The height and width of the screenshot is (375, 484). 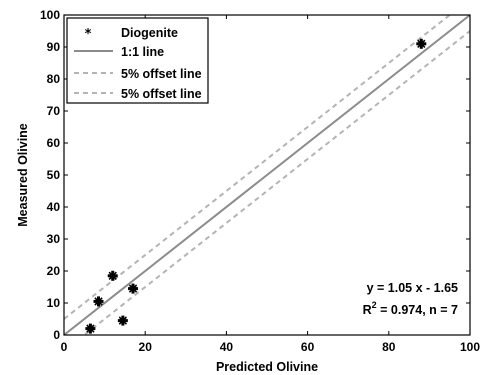 What do you see at coordinates (50, 15) in the screenshot?
I see `y-tick-label: 100` at bounding box center [50, 15].